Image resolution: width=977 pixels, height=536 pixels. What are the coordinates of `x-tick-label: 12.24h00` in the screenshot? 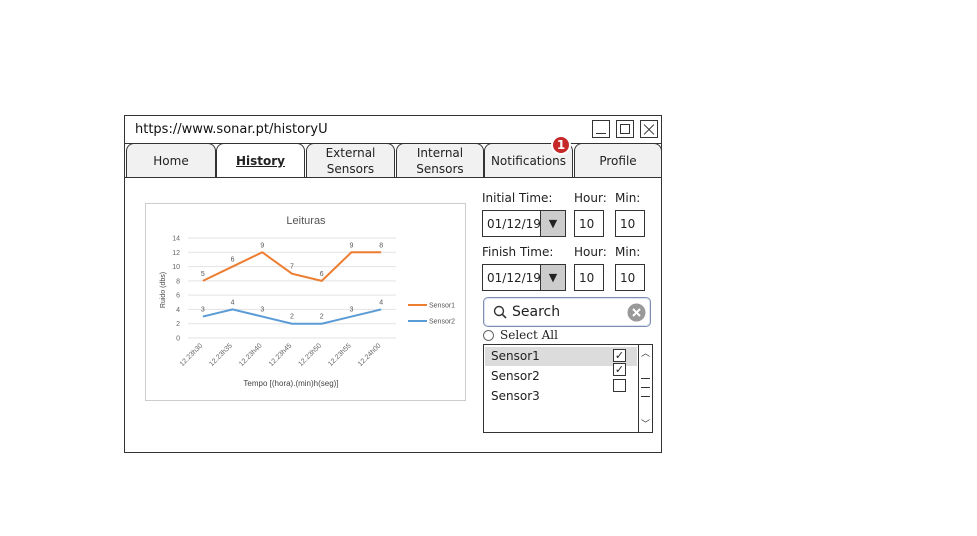 It's located at (370, 355).